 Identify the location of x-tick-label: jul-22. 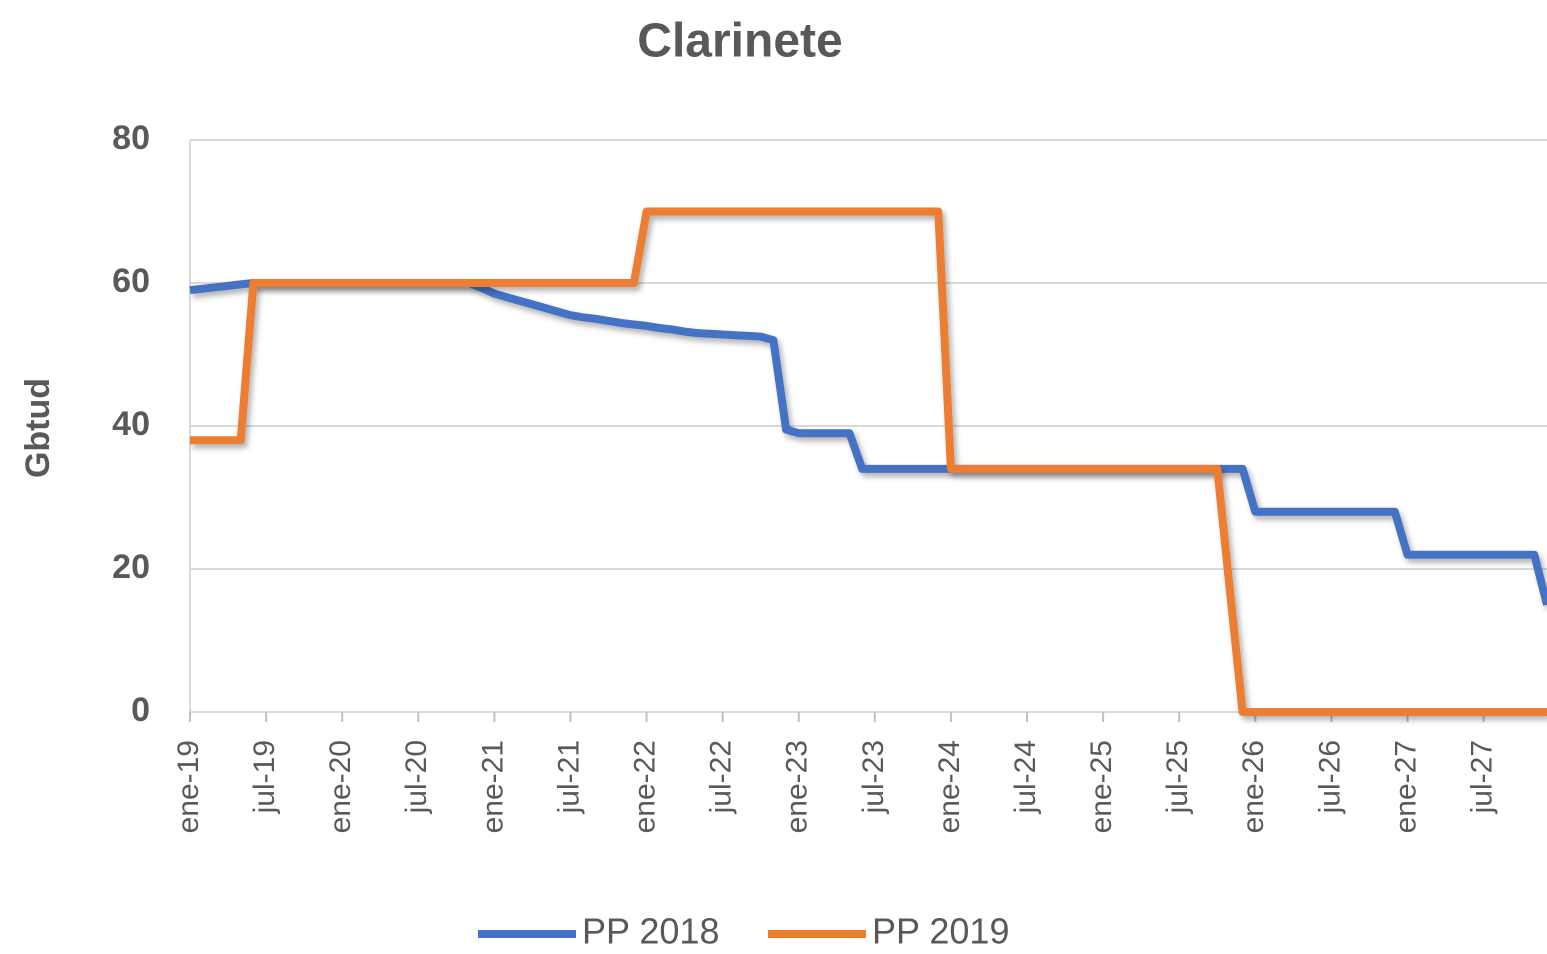
(721, 777).